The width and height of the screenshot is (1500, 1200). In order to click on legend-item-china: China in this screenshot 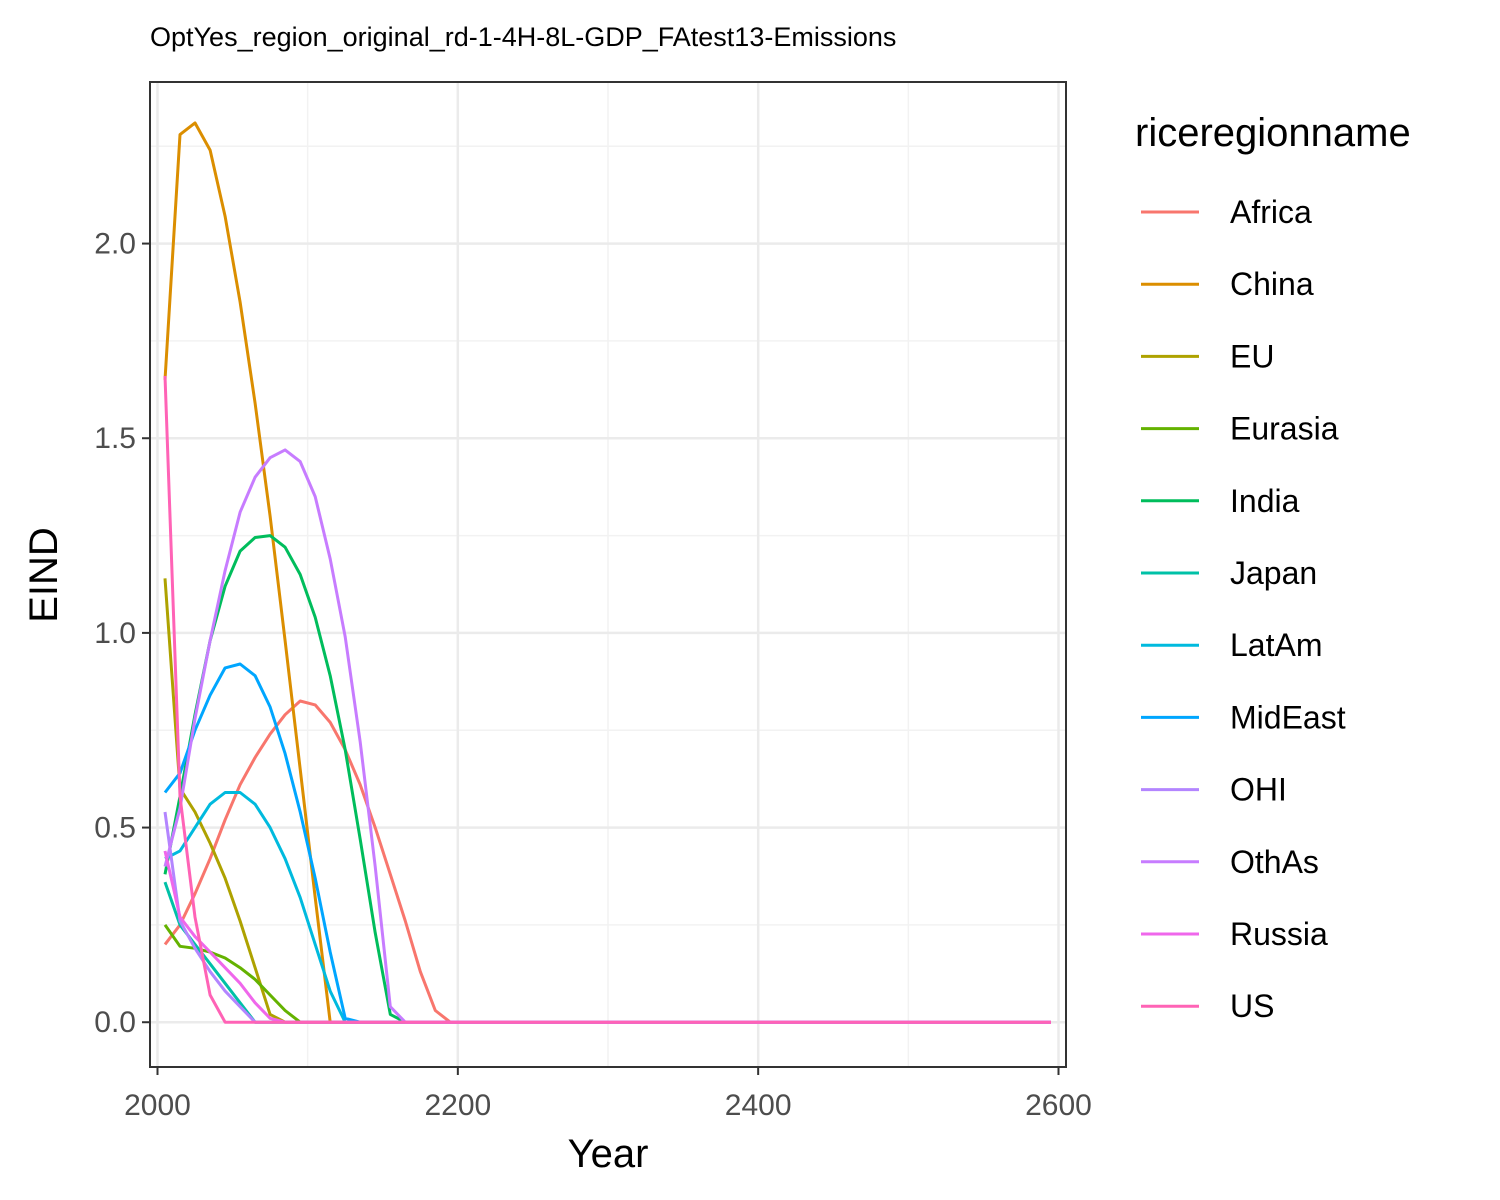, I will do `click(1227, 284)`.